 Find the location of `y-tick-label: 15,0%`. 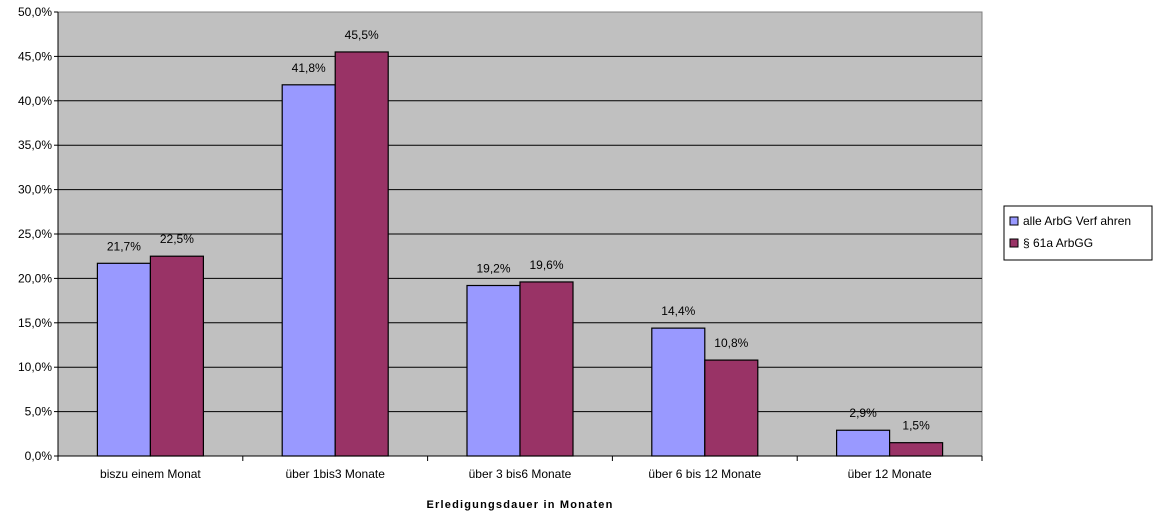

y-tick-label: 15,0% is located at coordinates (35, 323).